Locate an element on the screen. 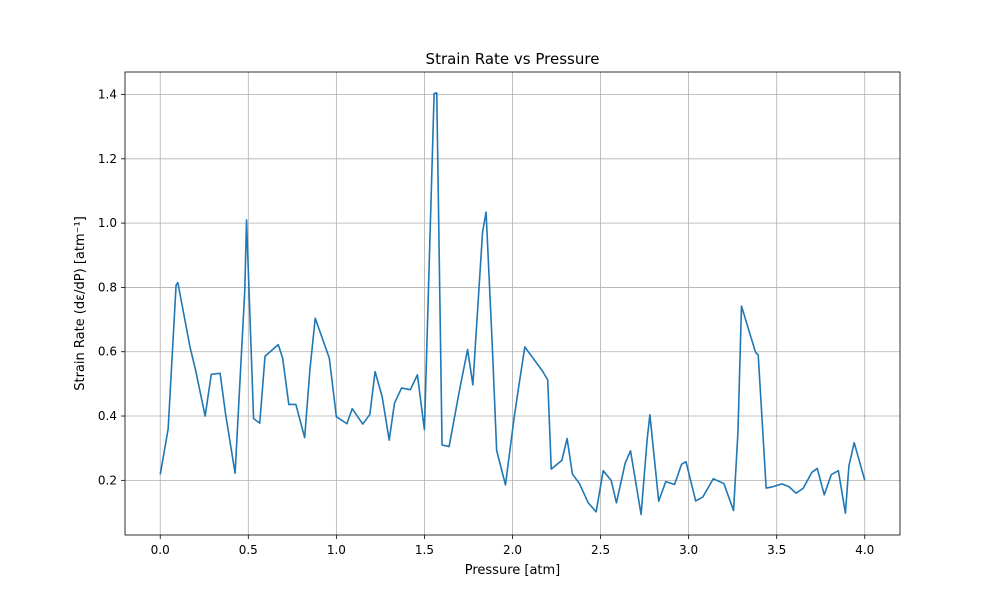 The width and height of the screenshot is (1000, 600). y-tick-label: 0.2 is located at coordinates (107, 480).